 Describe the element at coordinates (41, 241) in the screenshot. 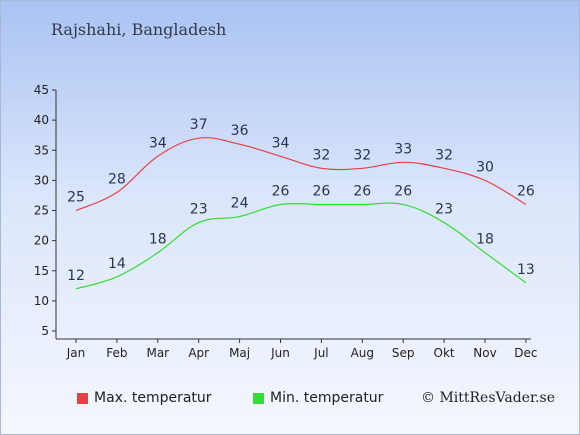

I see `y-tick-label: 20` at that location.